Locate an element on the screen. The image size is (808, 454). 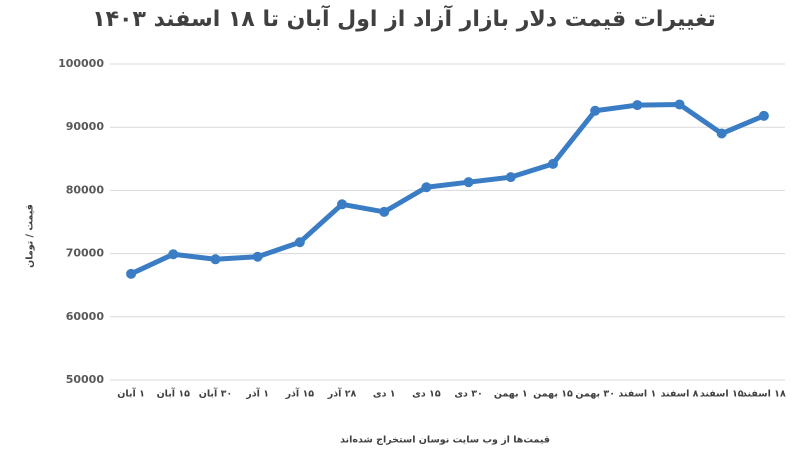
y-tick-label: 80000 is located at coordinates (85, 189).